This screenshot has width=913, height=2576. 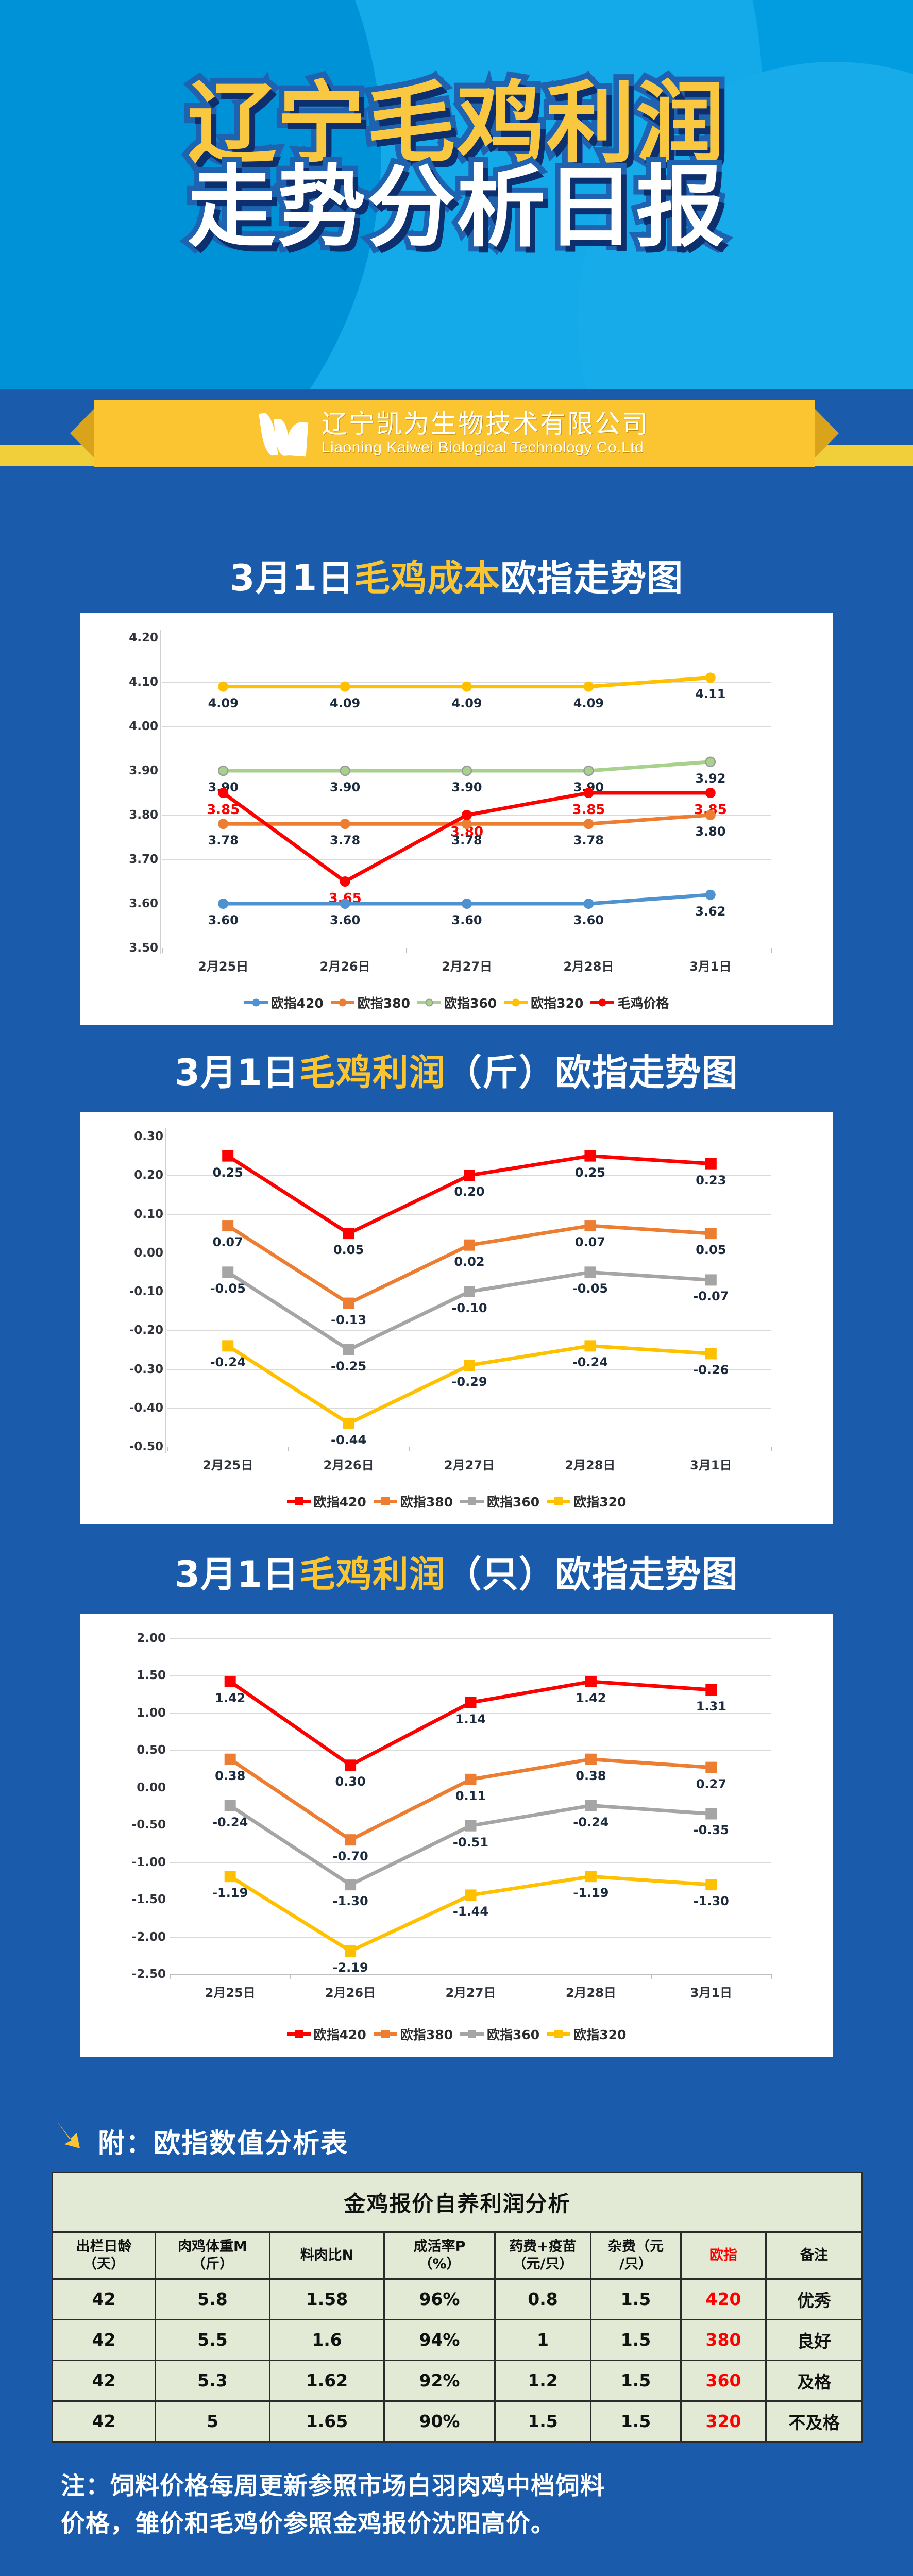 What do you see at coordinates (457, 578) in the screenshot?
I see `section-heading-1: 3月1日毛鸡成本欧指走势图` at bounding box center [457, 578].